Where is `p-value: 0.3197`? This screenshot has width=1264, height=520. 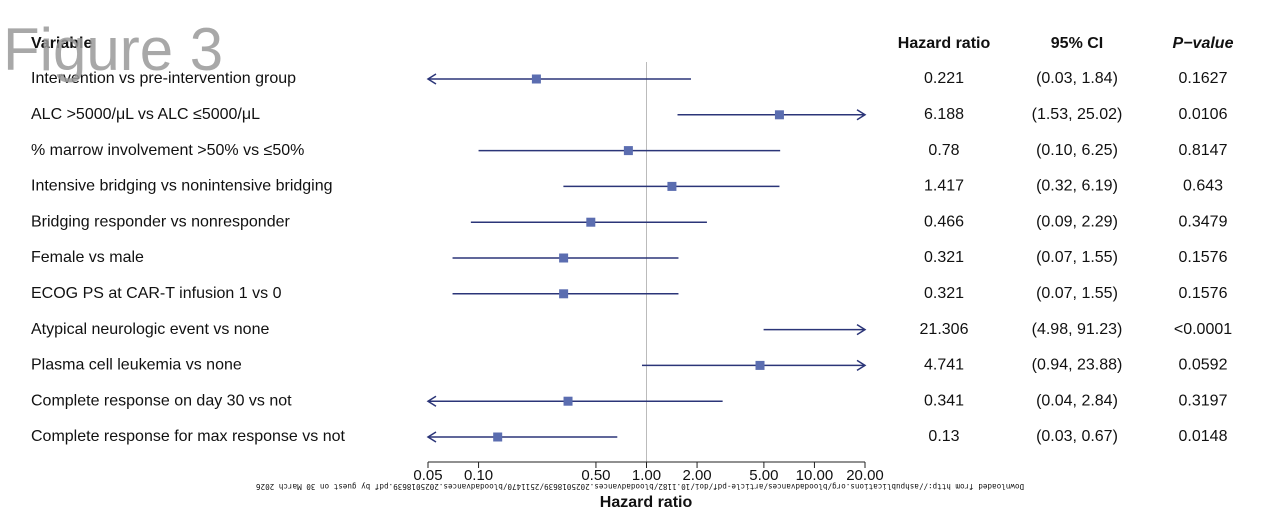
p-value: 0.3197 is located at coordinates (1203, 400).